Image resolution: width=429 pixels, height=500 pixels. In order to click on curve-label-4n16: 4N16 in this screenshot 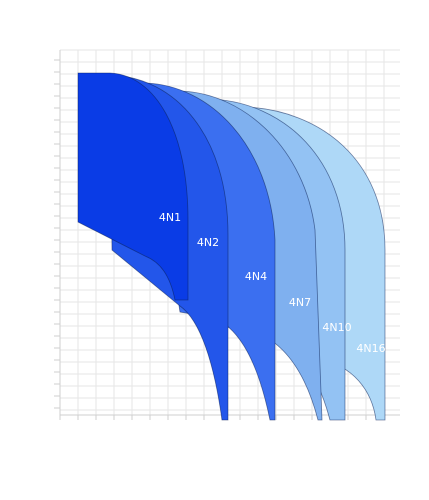, I will do `click(370, 348)`.